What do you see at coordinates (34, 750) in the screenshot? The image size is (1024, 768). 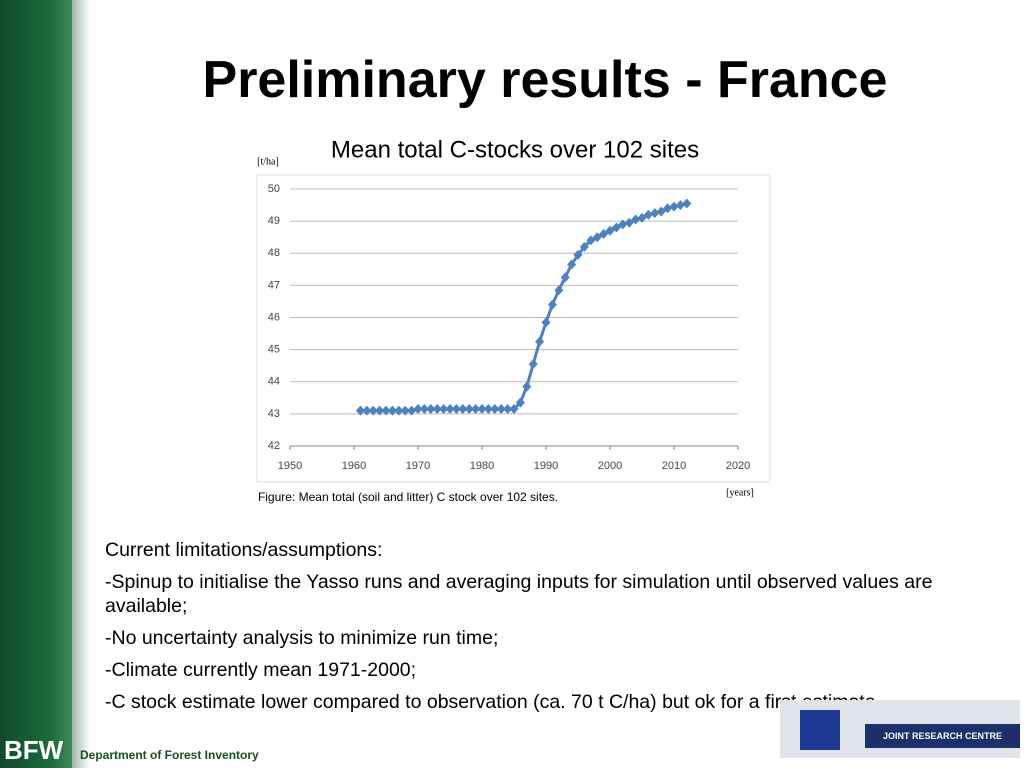 I see `logo: BFW` at bounding box center [34, 750].